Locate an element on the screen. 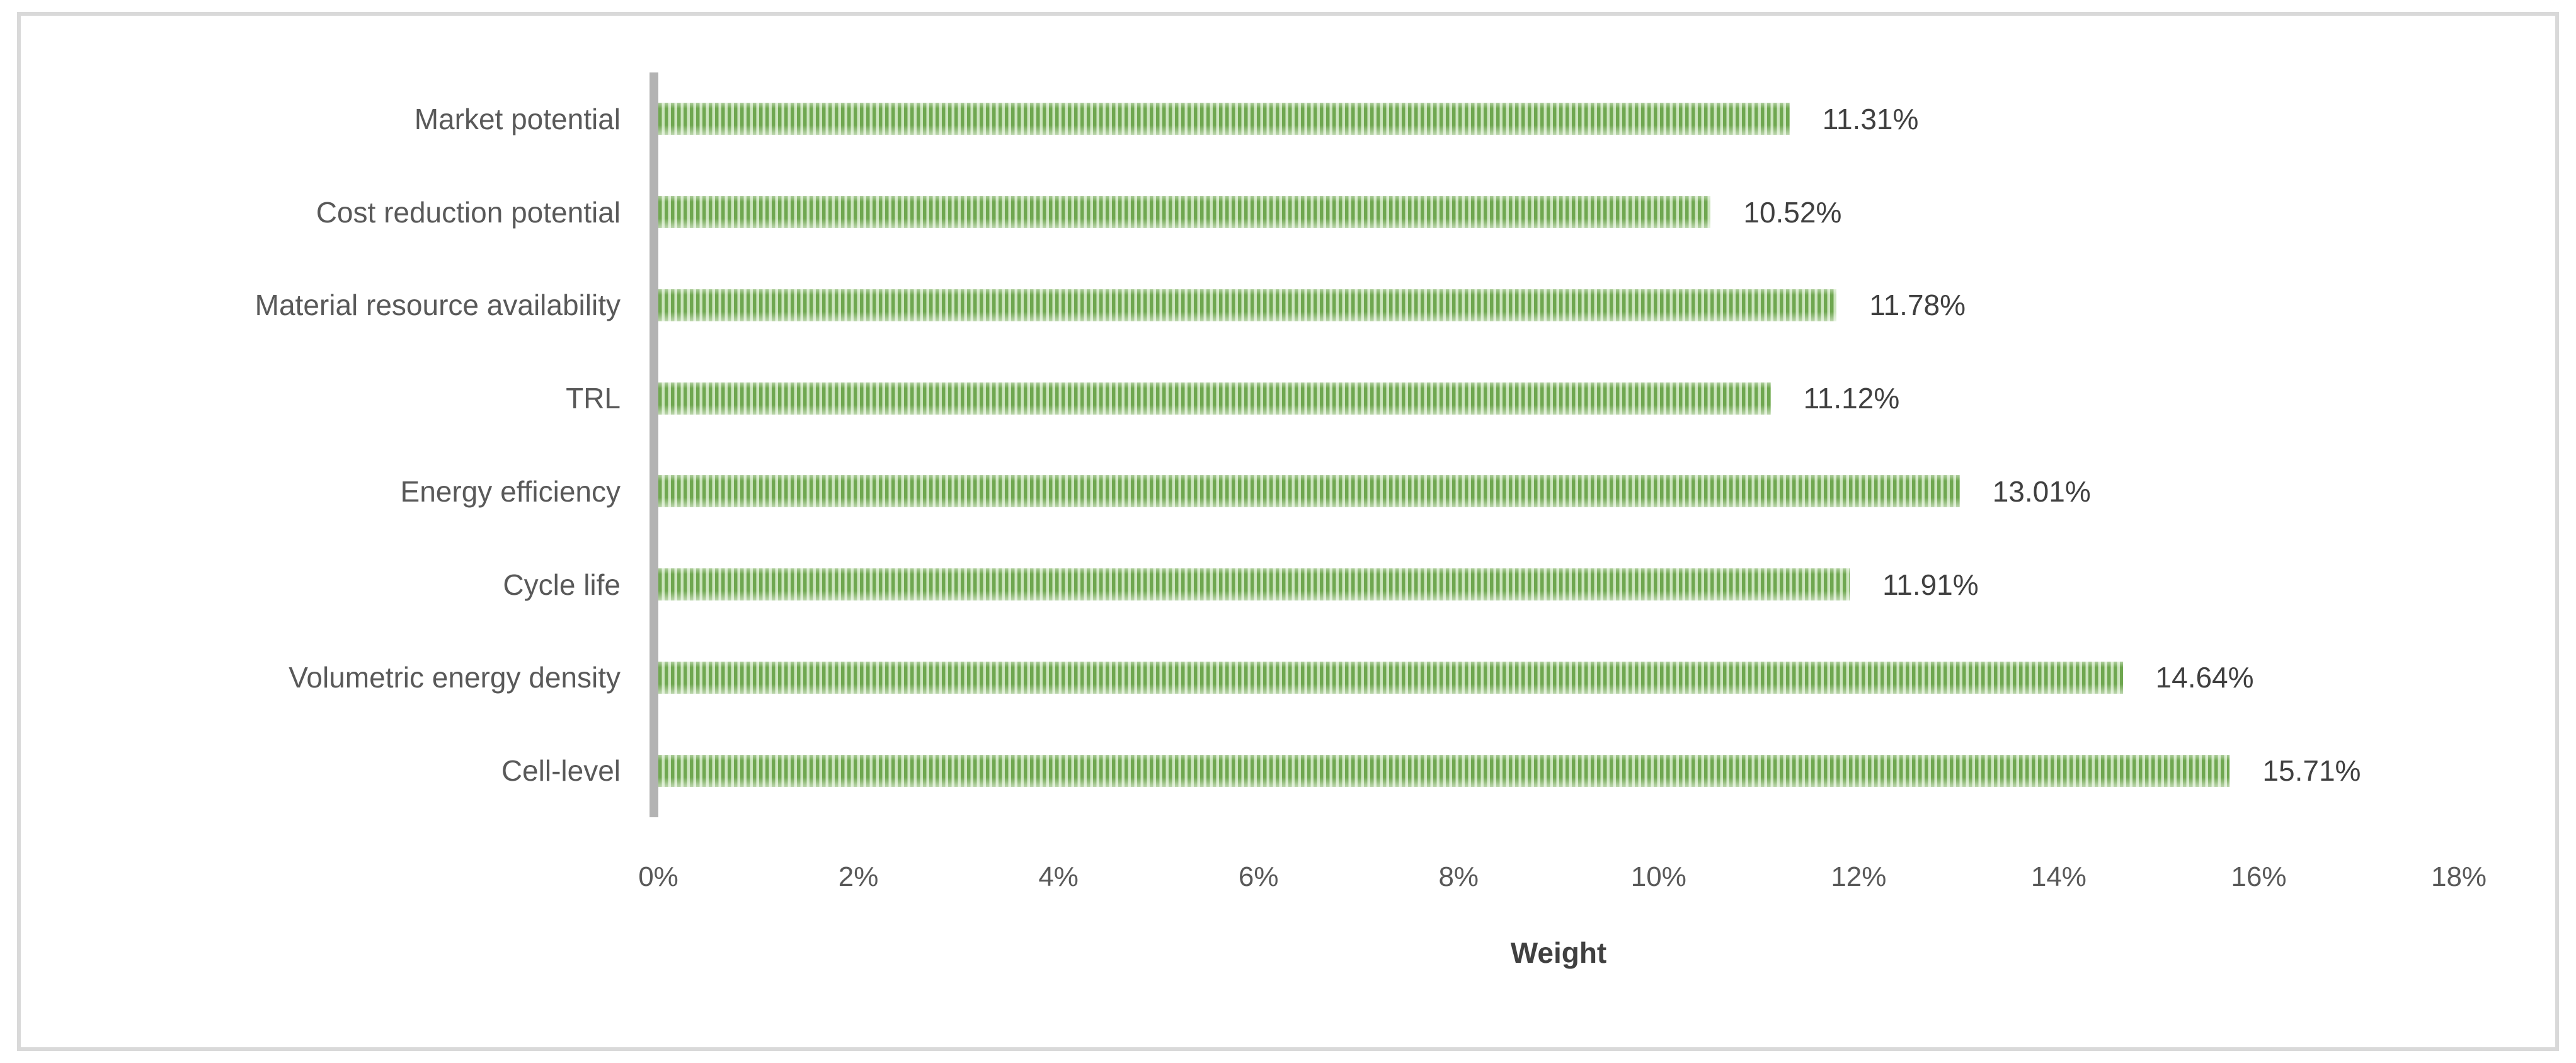 The width and height of the screenshot is (2576, 1063). value-label: 11.91% is located at coordinates (1931, 584).